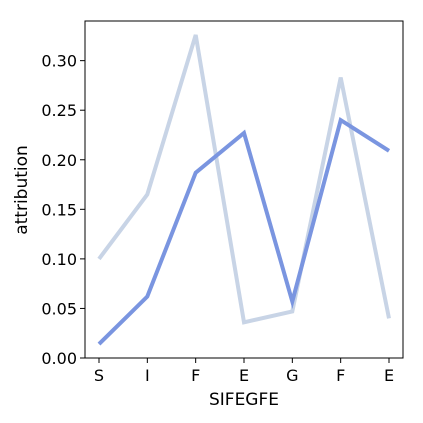  I want to click on y-tick-label: 0.25, so click(59, 110).